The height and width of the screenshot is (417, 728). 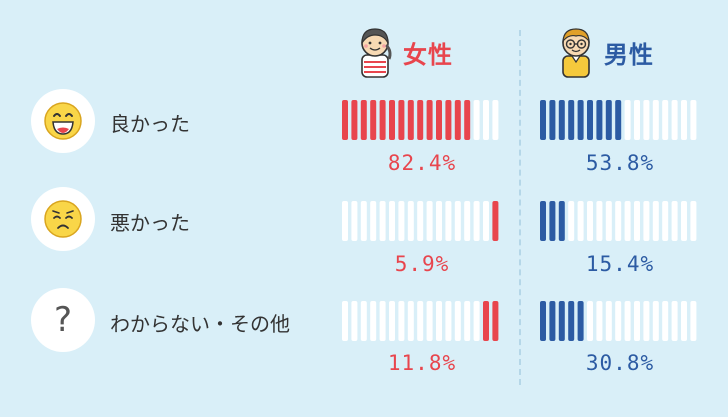 What do you see at coordinates (422, 163) in the screenshot?
I see `pct-female-good: 82.4%` at bounding box center [422, 163].